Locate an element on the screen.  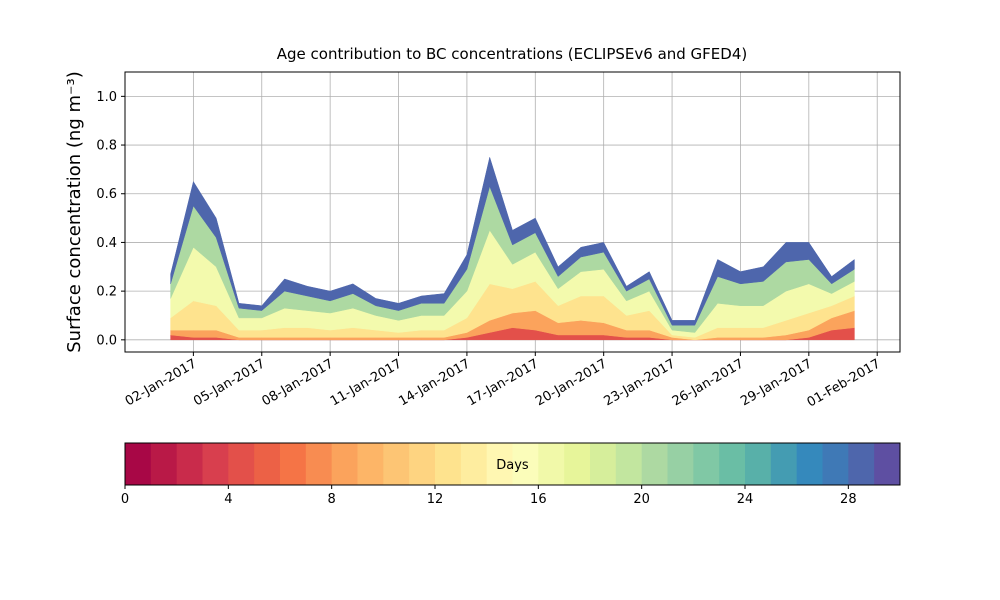
y-tick-label: 0.8 is located at coordinates (106, 146).